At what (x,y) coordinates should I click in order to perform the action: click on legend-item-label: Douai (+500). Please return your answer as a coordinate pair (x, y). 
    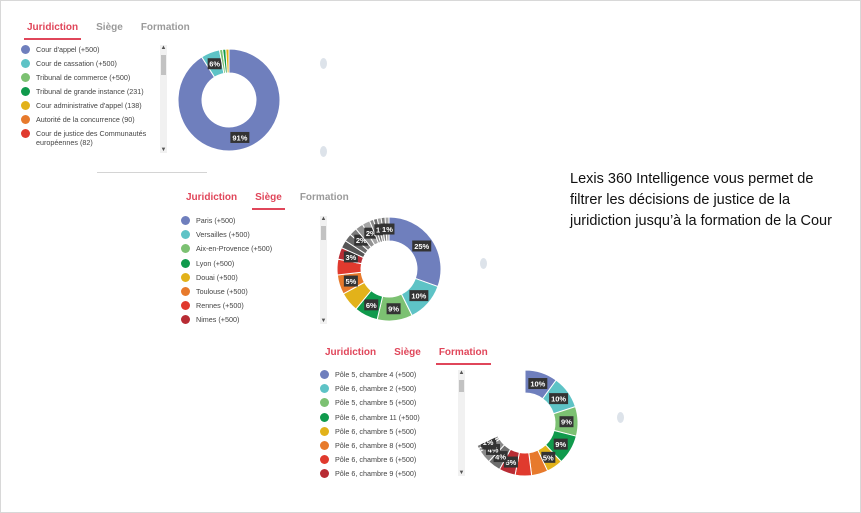
    Looking at the image, I should click on (217, 277).